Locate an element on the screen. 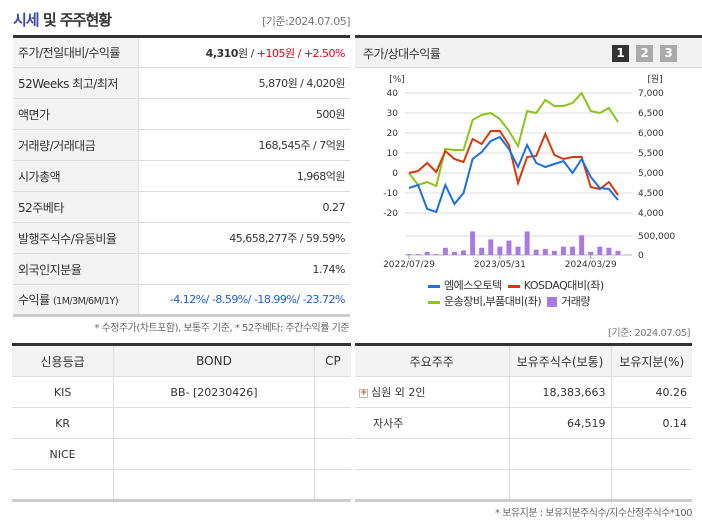 The width and height of the screenshot is (702, 525). section-title: 시세 및 주주현황 is located at coordinates (62, 20).